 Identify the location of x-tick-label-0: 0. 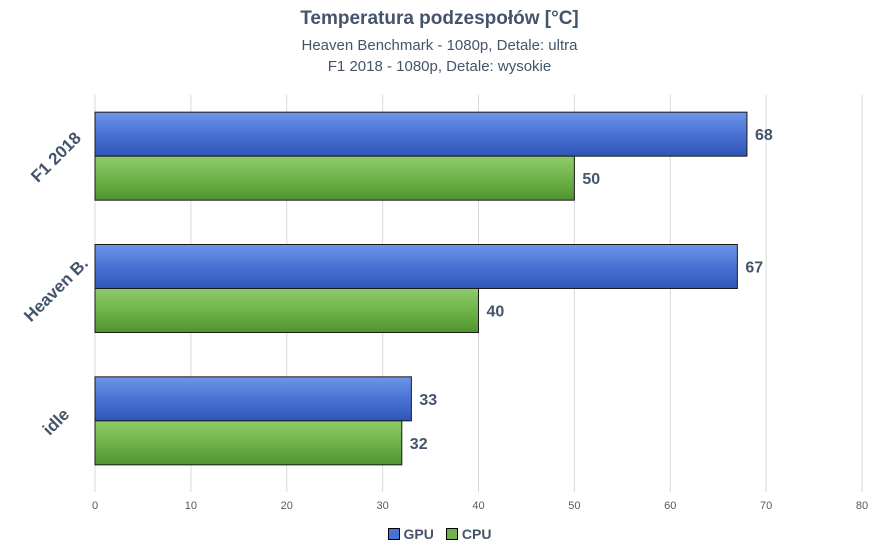
(95, 506).